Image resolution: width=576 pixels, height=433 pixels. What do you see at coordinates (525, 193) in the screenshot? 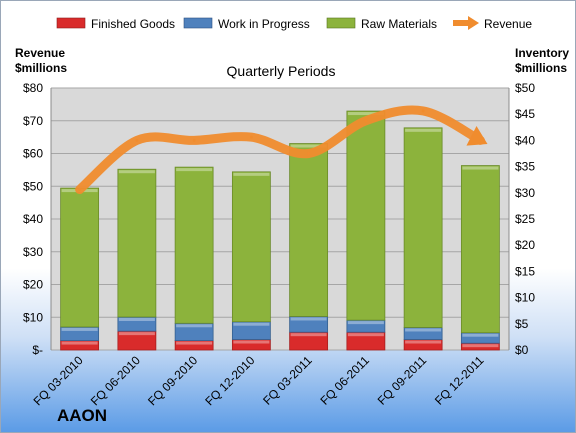
I see `right-tick-label: $30` at bounding box center [525, 193].